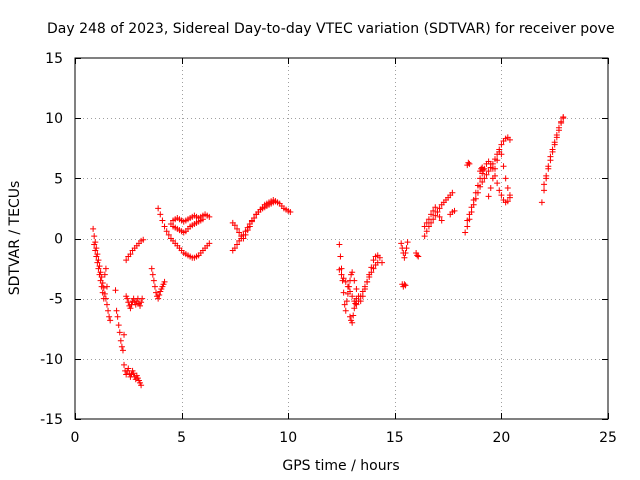 This screenshot has width=640, height=480. Describe the element at coordinates (58, 179) in the screenshot. I see `y-tick-label: 5` at that location.